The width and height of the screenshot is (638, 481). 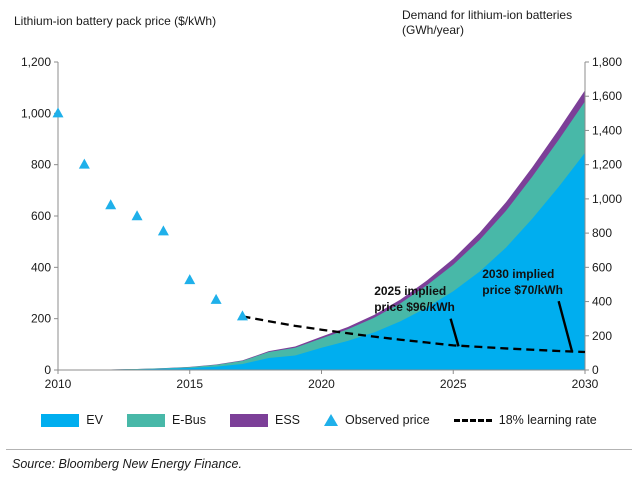 What do you see at coordinates (58, 384) in the screenshot?
I see `x-axis-tick-label: 2010` at bounding box center [58, 384].